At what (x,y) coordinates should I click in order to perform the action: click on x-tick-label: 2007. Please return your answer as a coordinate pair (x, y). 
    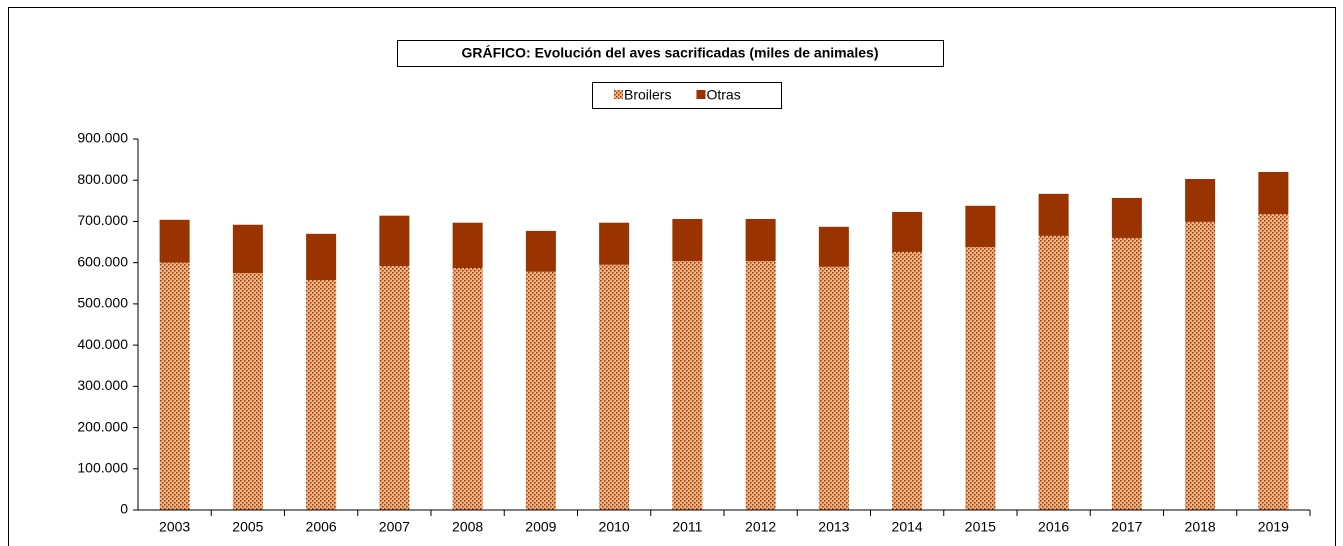
    Looking at the image, I should click on (394, 527).